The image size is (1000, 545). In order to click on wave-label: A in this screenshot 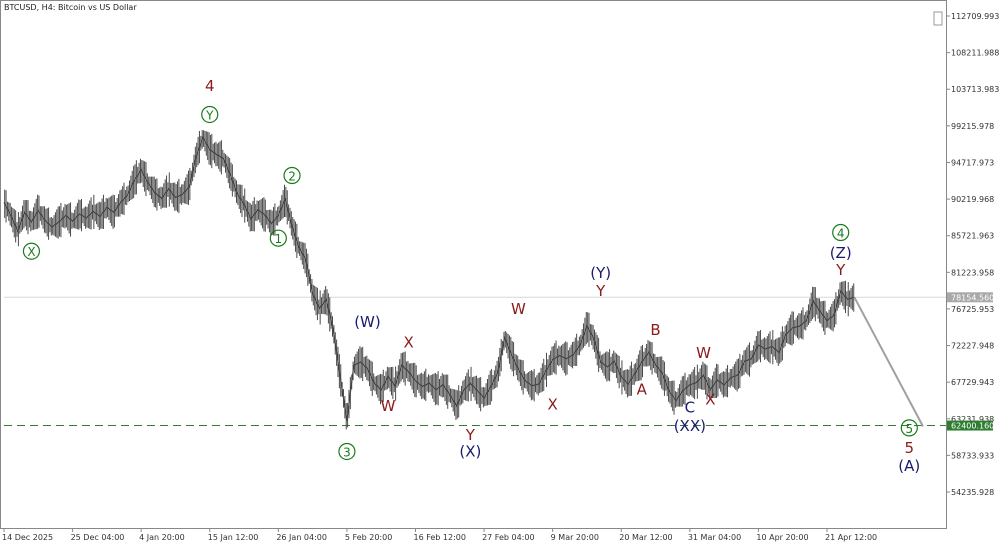, I will do `click(642, 390)`.